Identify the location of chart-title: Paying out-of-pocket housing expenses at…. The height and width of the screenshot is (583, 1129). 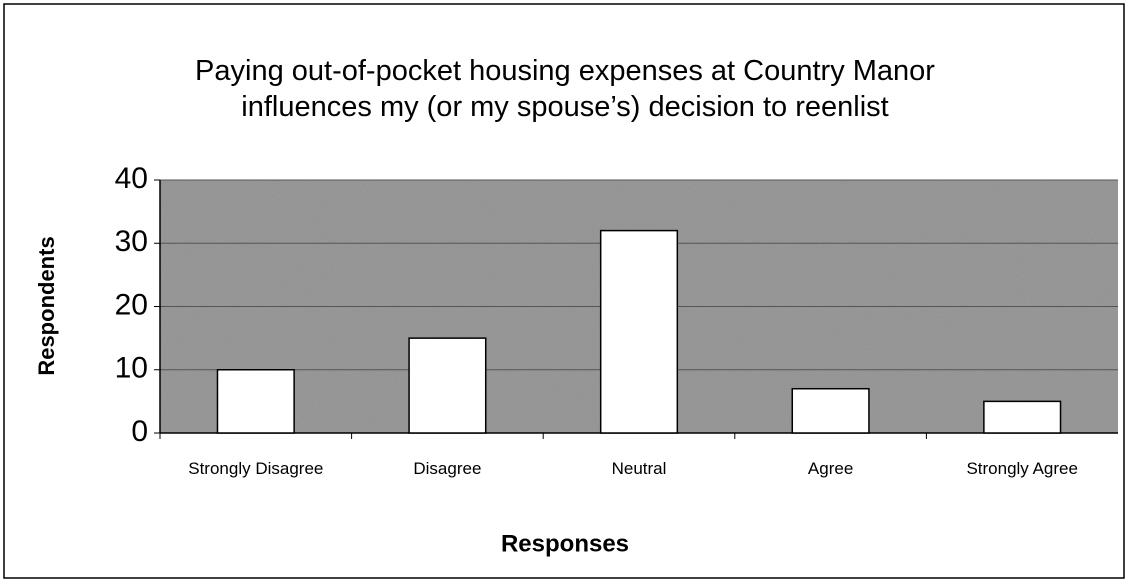
(565, 89).